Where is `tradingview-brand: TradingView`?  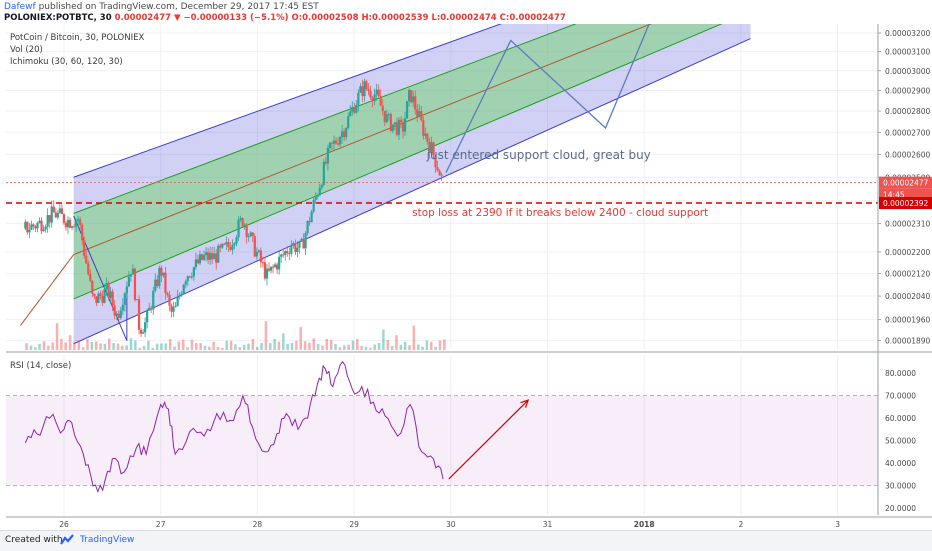
tradingview-brand: TradingView is located at coordinates (107, 540).